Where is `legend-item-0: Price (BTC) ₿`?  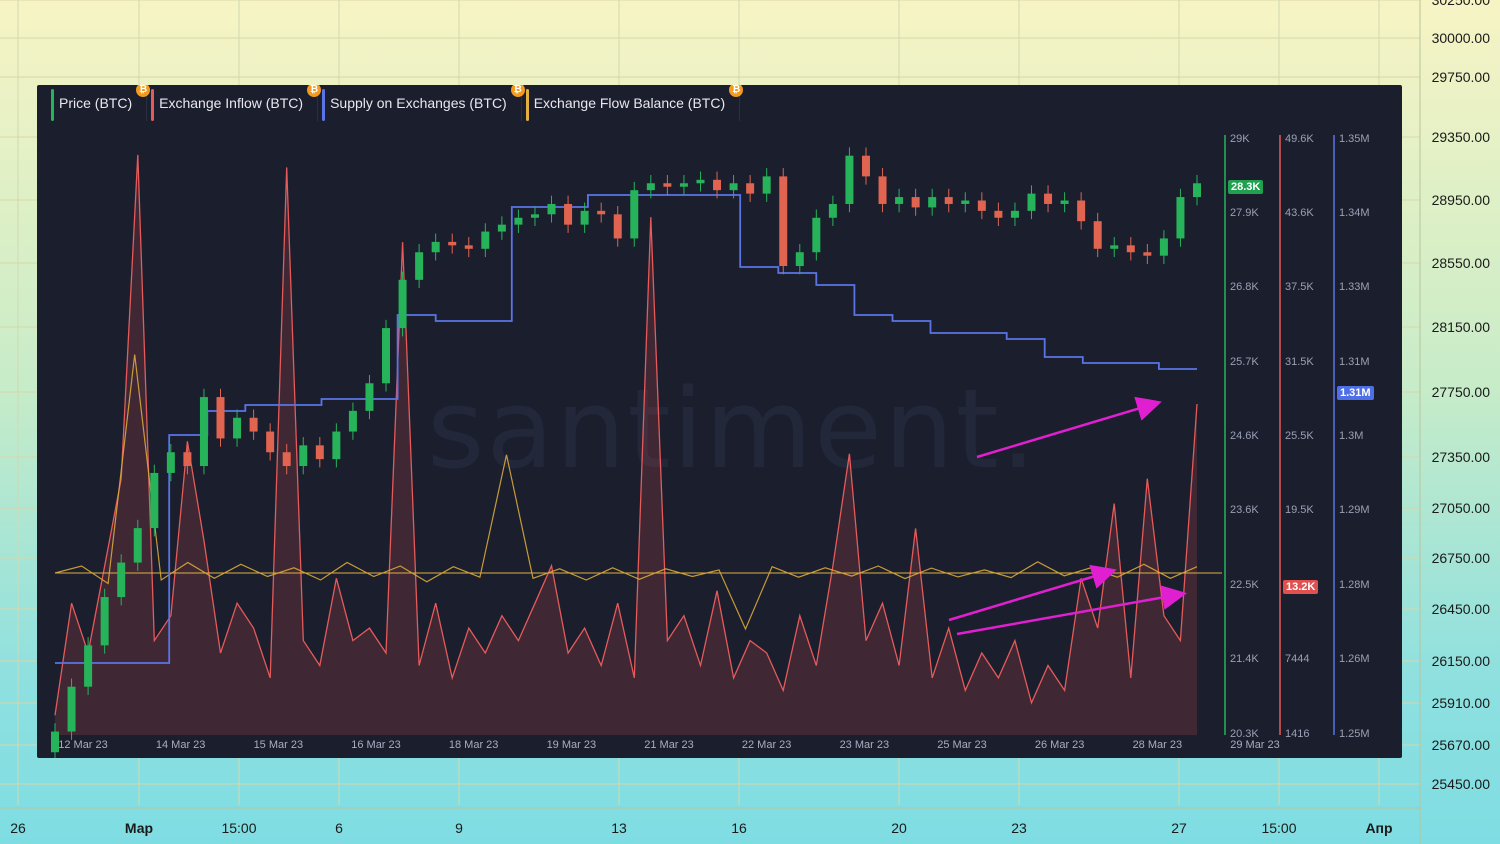 legend-item-0: Price (BTC) ₿ is located at coordinates (99, 103).